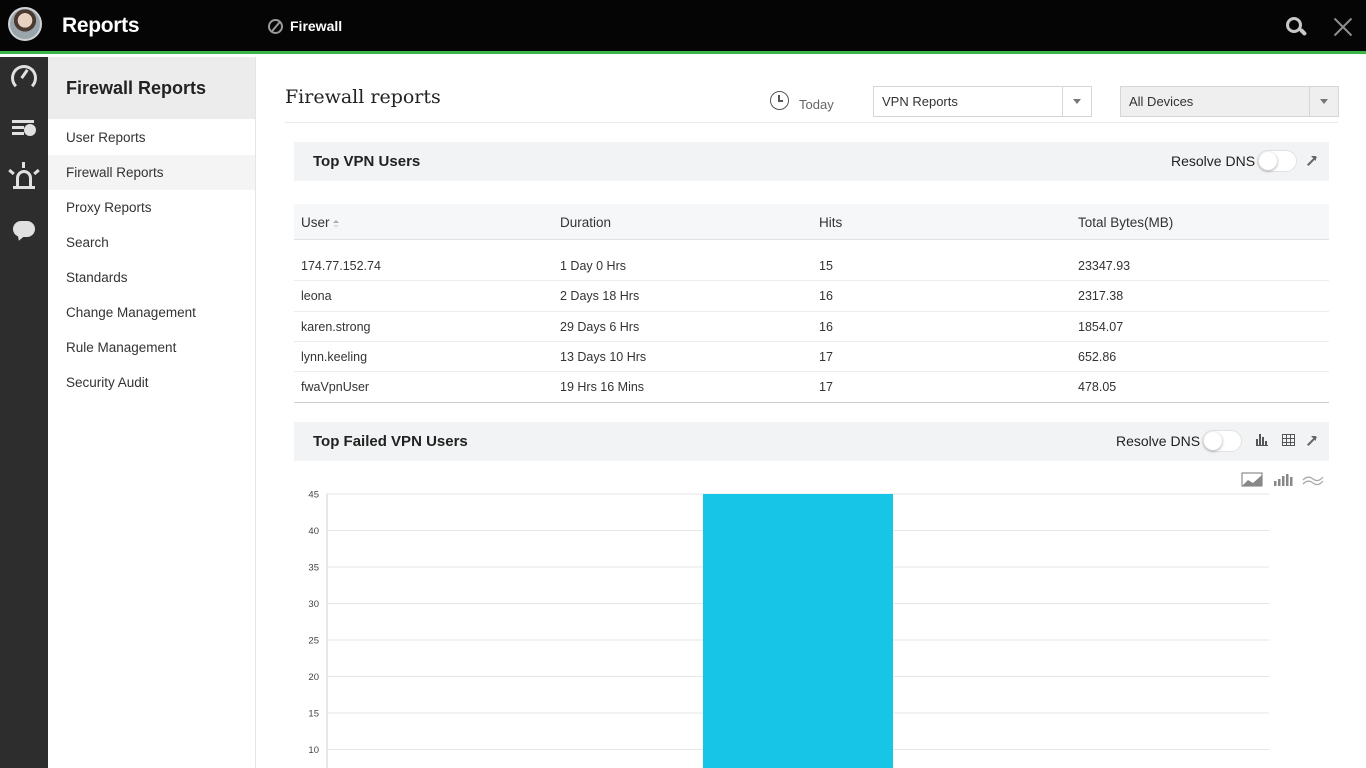  What do you see at coordinates (313, 677) in the screenshot?
I see `y-tick-label: 20` at bounding box center [313, 677].